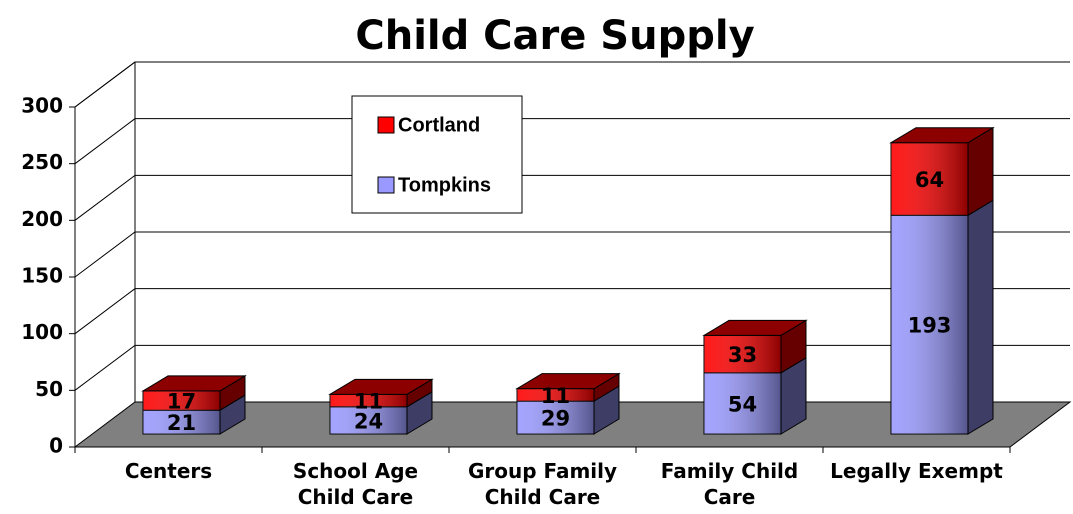 This screenshot has width=1073, height=514. What do you see at coordinates (916, 471) in the screenshot?
I see `x-tick-label: Legally Exempt` at bounding box center [916, 471].